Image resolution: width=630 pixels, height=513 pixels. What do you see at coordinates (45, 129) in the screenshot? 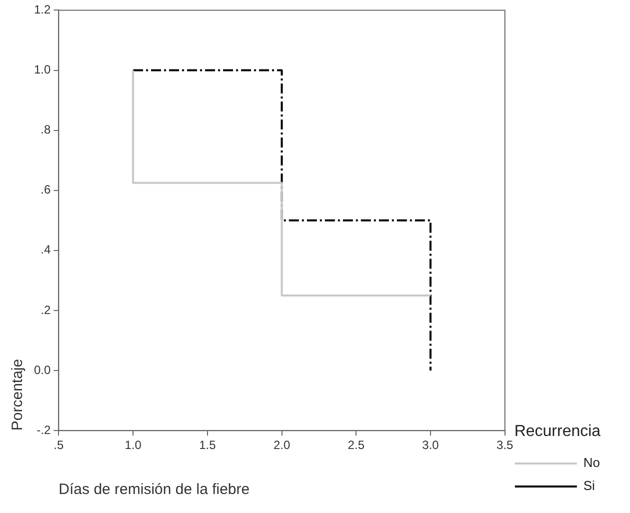
I see `y-tick-label: .8` at bounding box center [45, 129].